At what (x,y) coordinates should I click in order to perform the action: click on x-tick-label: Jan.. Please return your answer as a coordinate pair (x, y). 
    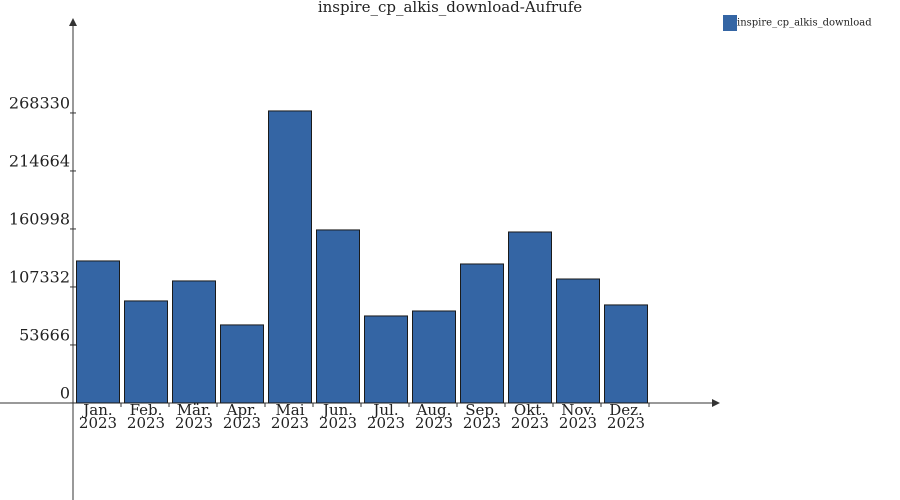
    Looking at the image, I should click on (96, 410).